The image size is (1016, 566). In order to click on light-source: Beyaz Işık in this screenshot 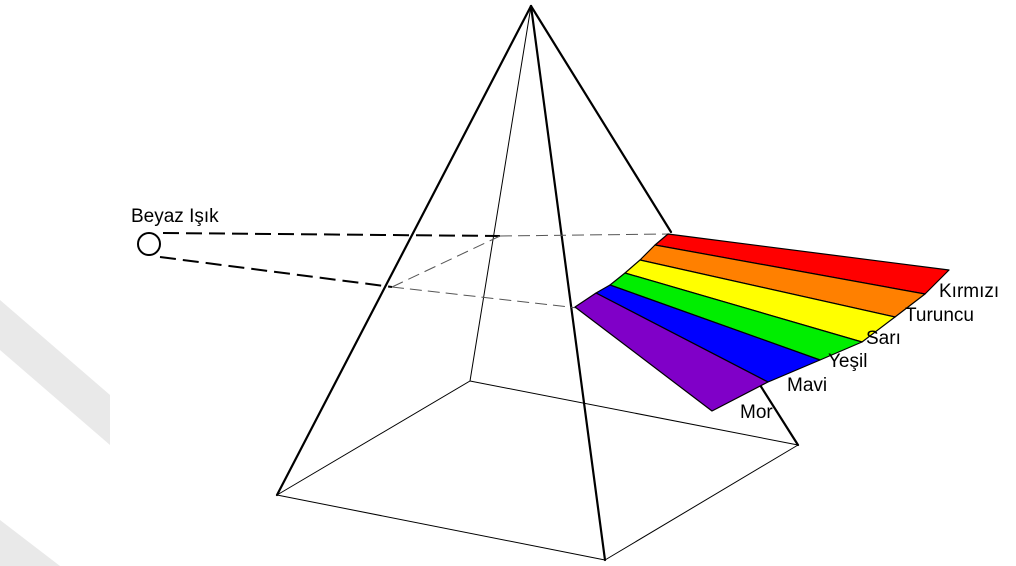, I will do `click(175, 231)`.